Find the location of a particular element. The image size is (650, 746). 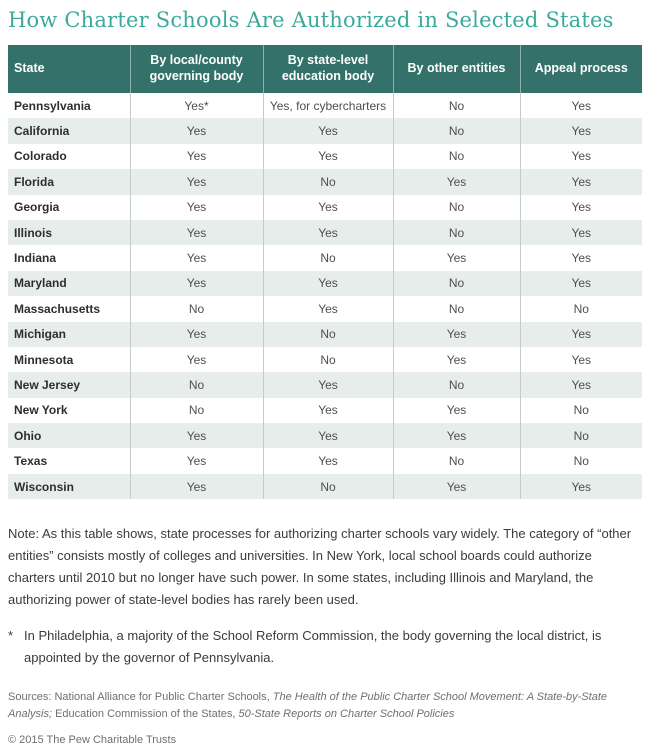

state-cell: Florida is located at coordinates (69, 182).